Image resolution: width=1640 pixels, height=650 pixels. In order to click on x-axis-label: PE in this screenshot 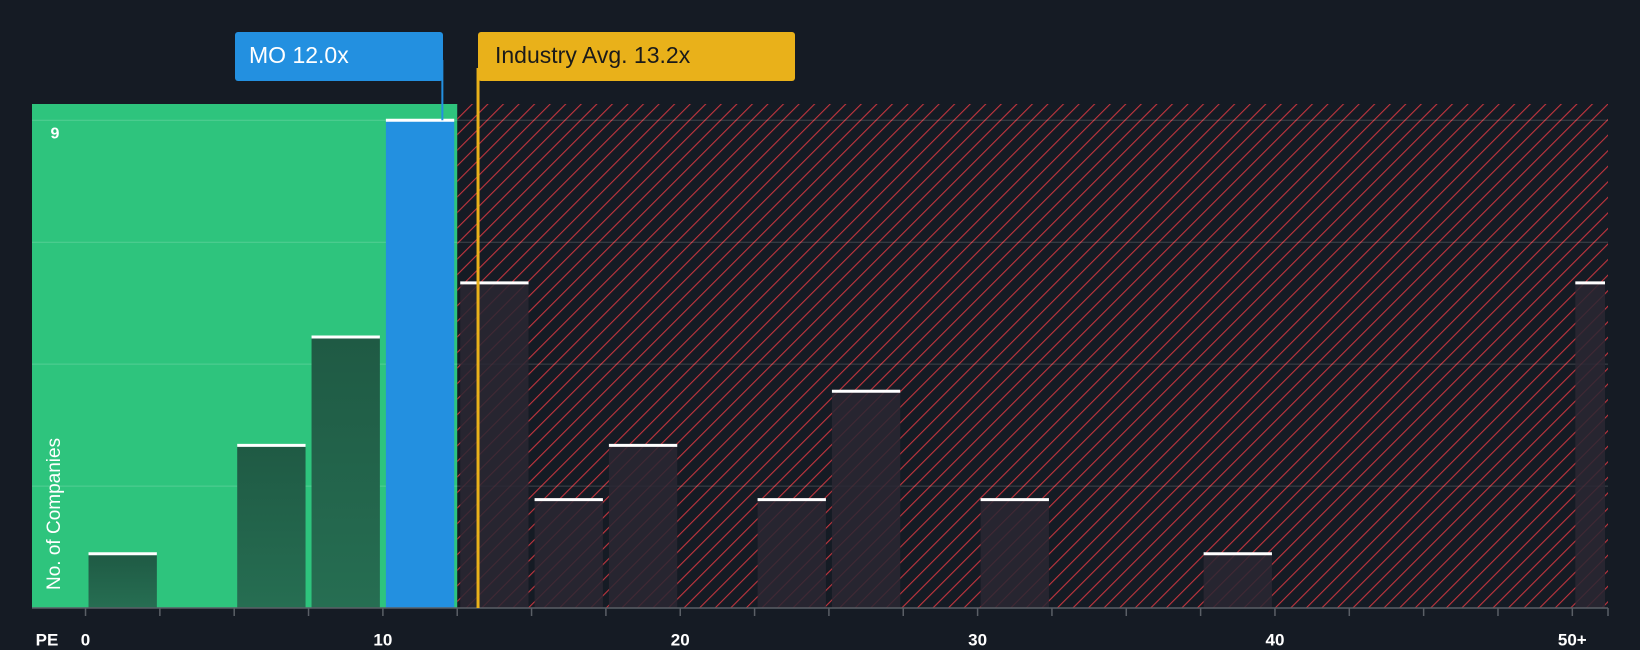, I will do `click(47, 639)`.